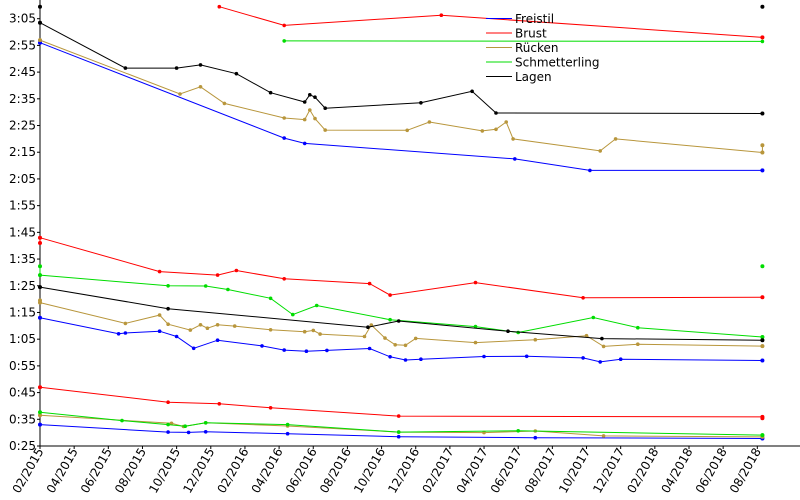  I want to click on legend-item-schmetterling: Schmetterling, so click(543, 63).